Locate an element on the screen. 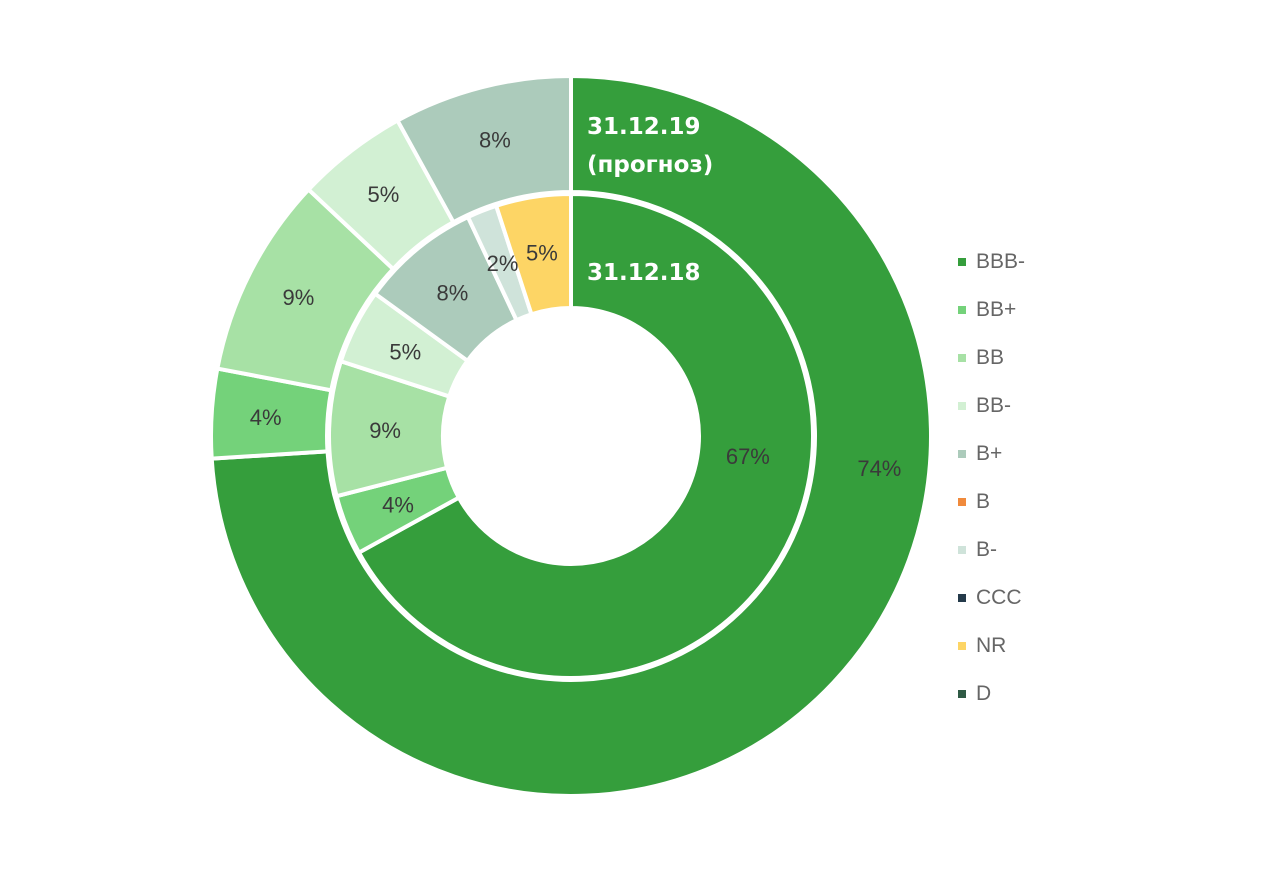 This screenshot has height=874, width=1271. legend-item-d: D is located at coordinates (991, 694).